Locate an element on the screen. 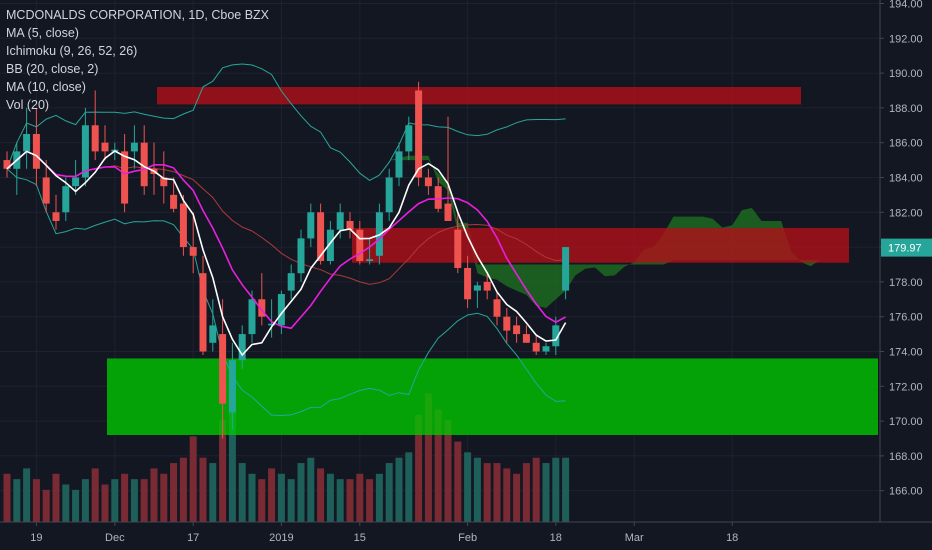 Image resolution: width=932 pixels, height=550 pixels. last-price-badge is located at coordinates (906, 247).